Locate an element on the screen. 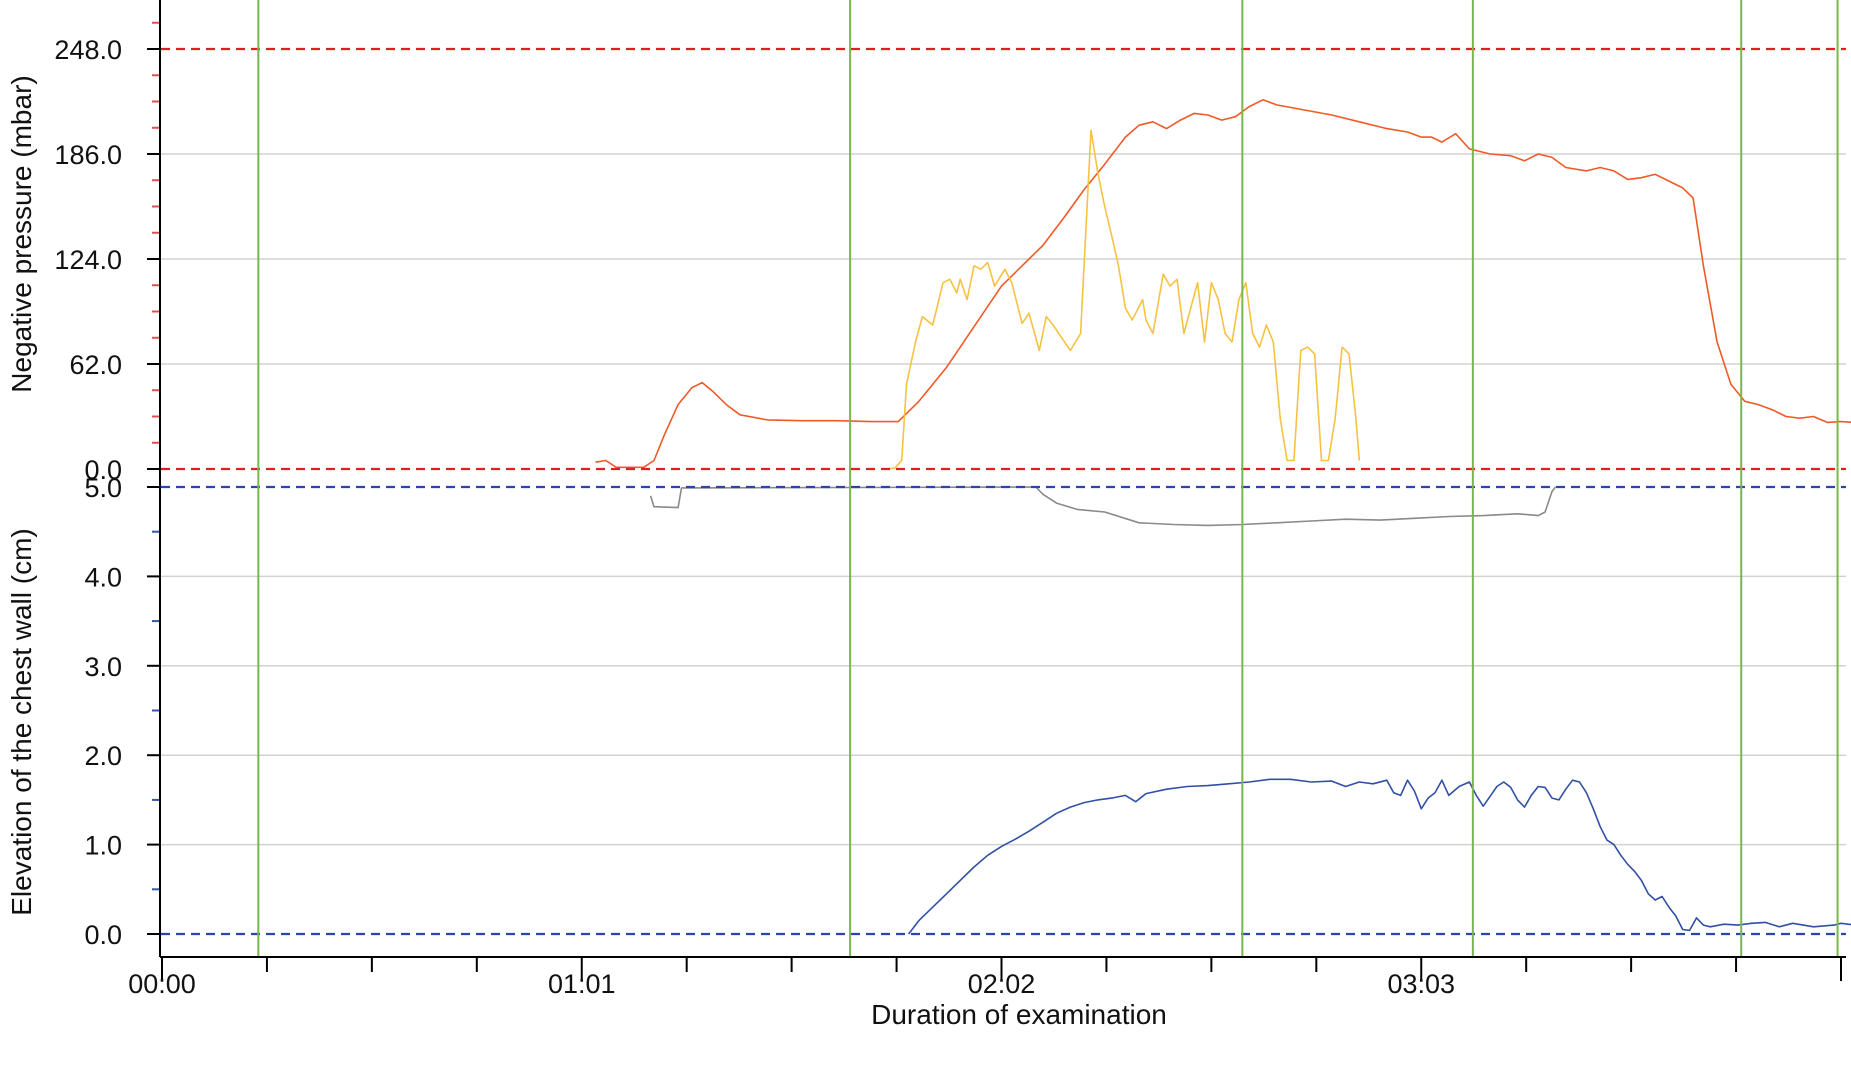 The width and height of the screenshot is (1851, 1069). x-ticks: 00:00 01:01 02:02 03:03 is located at coordinates (985, 978).